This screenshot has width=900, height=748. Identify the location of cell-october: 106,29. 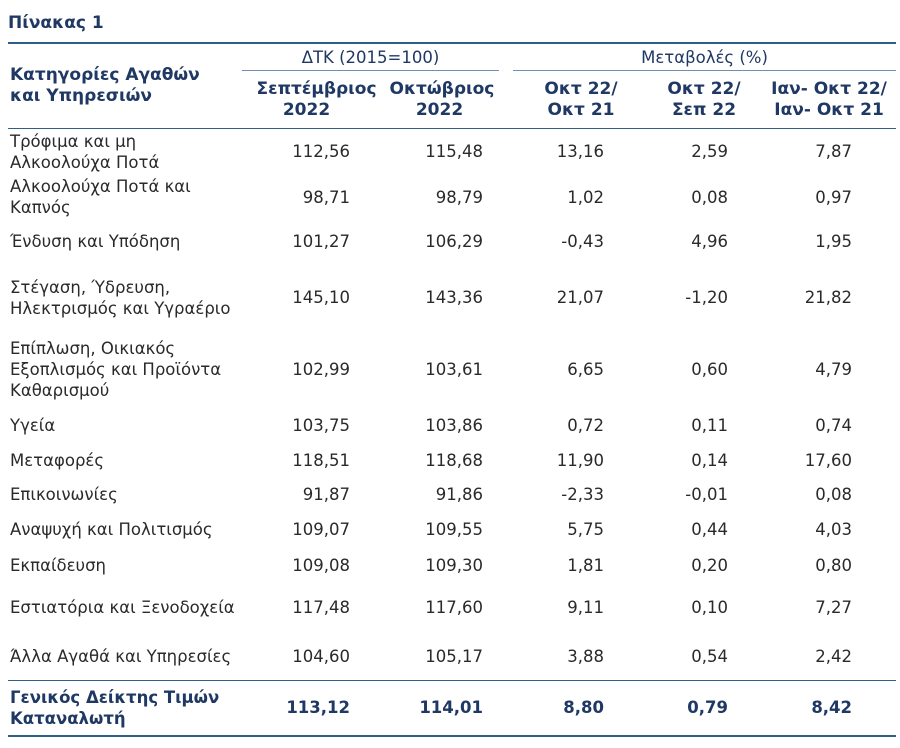
(454, 241).